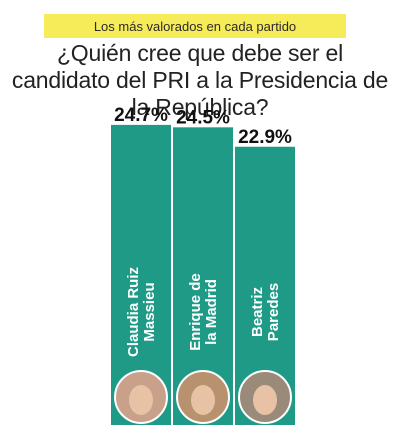 The height and width of the screenshot is (446, 400). I want to click on category-label-3: BeatrizParedes, so click(265, 312).